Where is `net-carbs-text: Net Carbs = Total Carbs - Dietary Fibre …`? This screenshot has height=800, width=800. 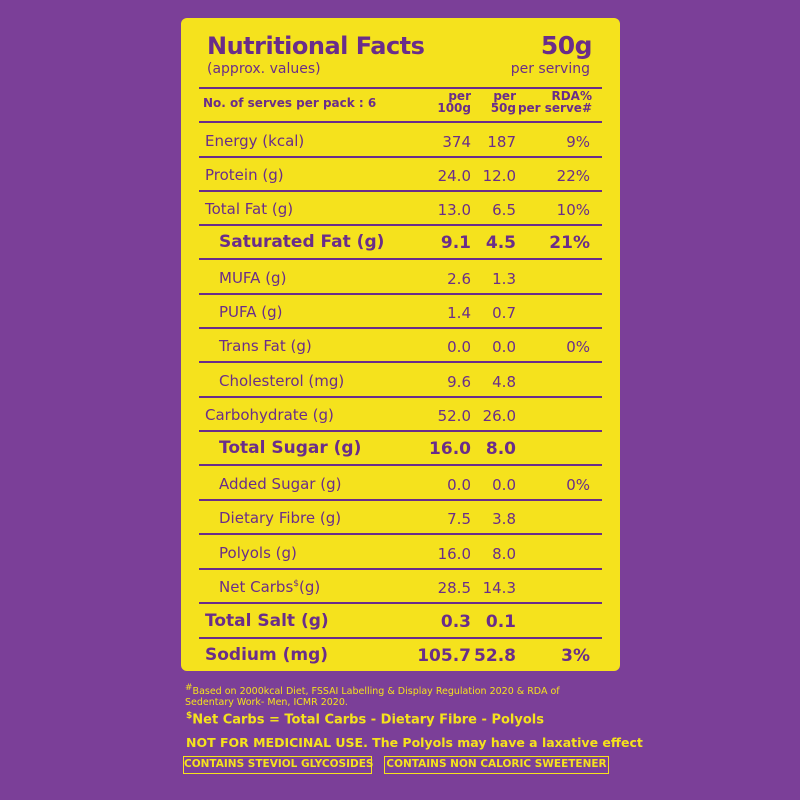 net-carbs-text: Net Carbs = Total Carbs - Dietary Fibre … is located at coordinates (368, 720).